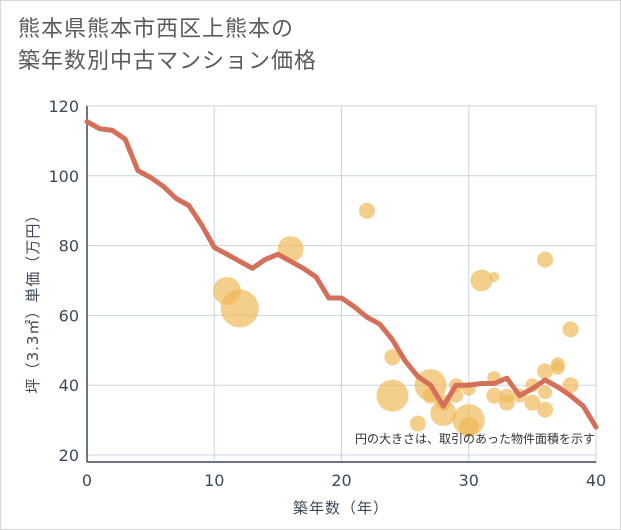 The height and width of the screenshot is (530, 621). I want to click on x-tick-label: 30, so click(469, 480).